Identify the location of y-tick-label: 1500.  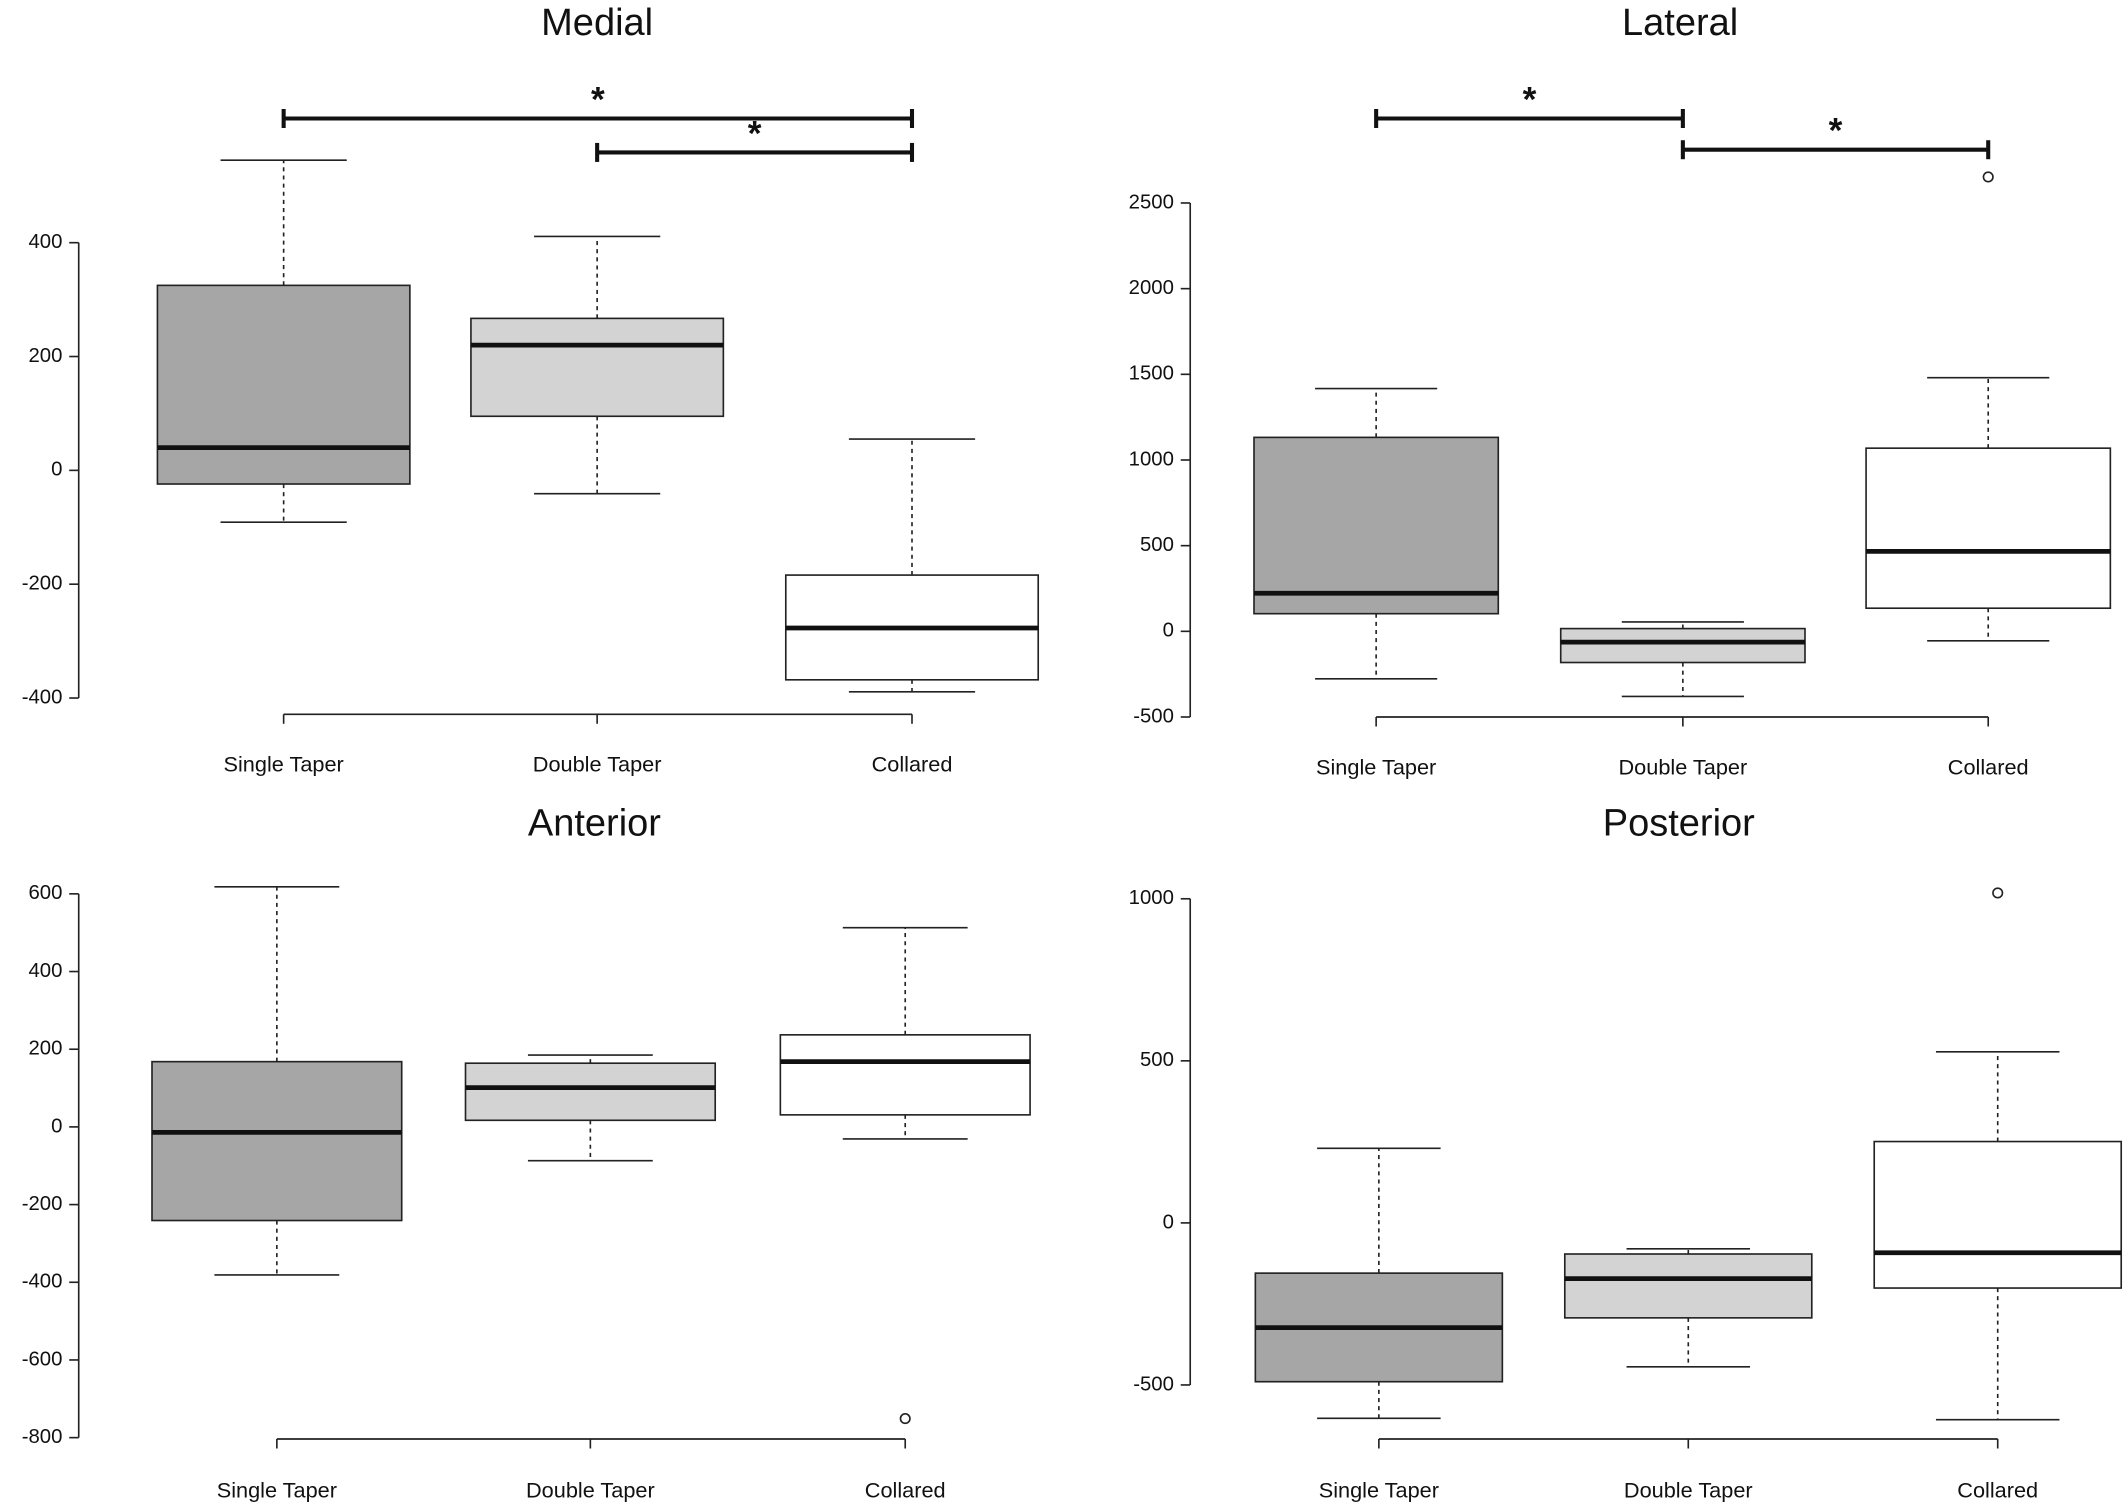
(1151, 374).